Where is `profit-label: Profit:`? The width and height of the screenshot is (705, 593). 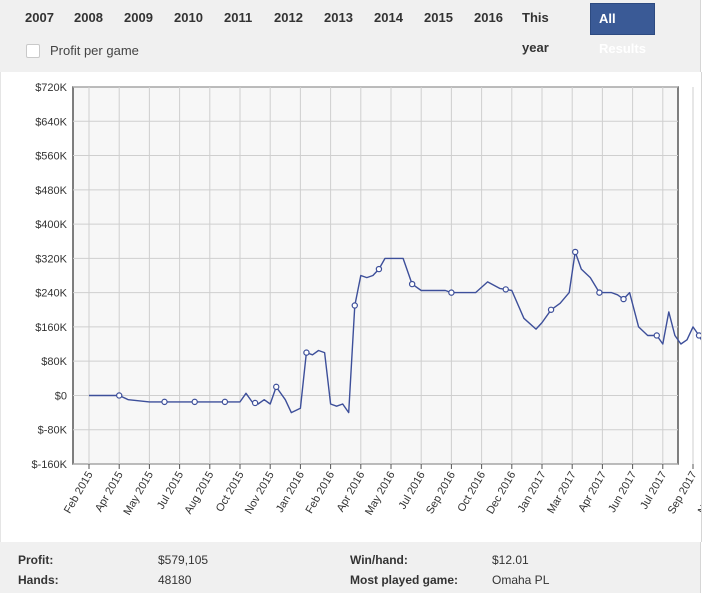
profit-label: Profit: is located at coordinates (36, 560).